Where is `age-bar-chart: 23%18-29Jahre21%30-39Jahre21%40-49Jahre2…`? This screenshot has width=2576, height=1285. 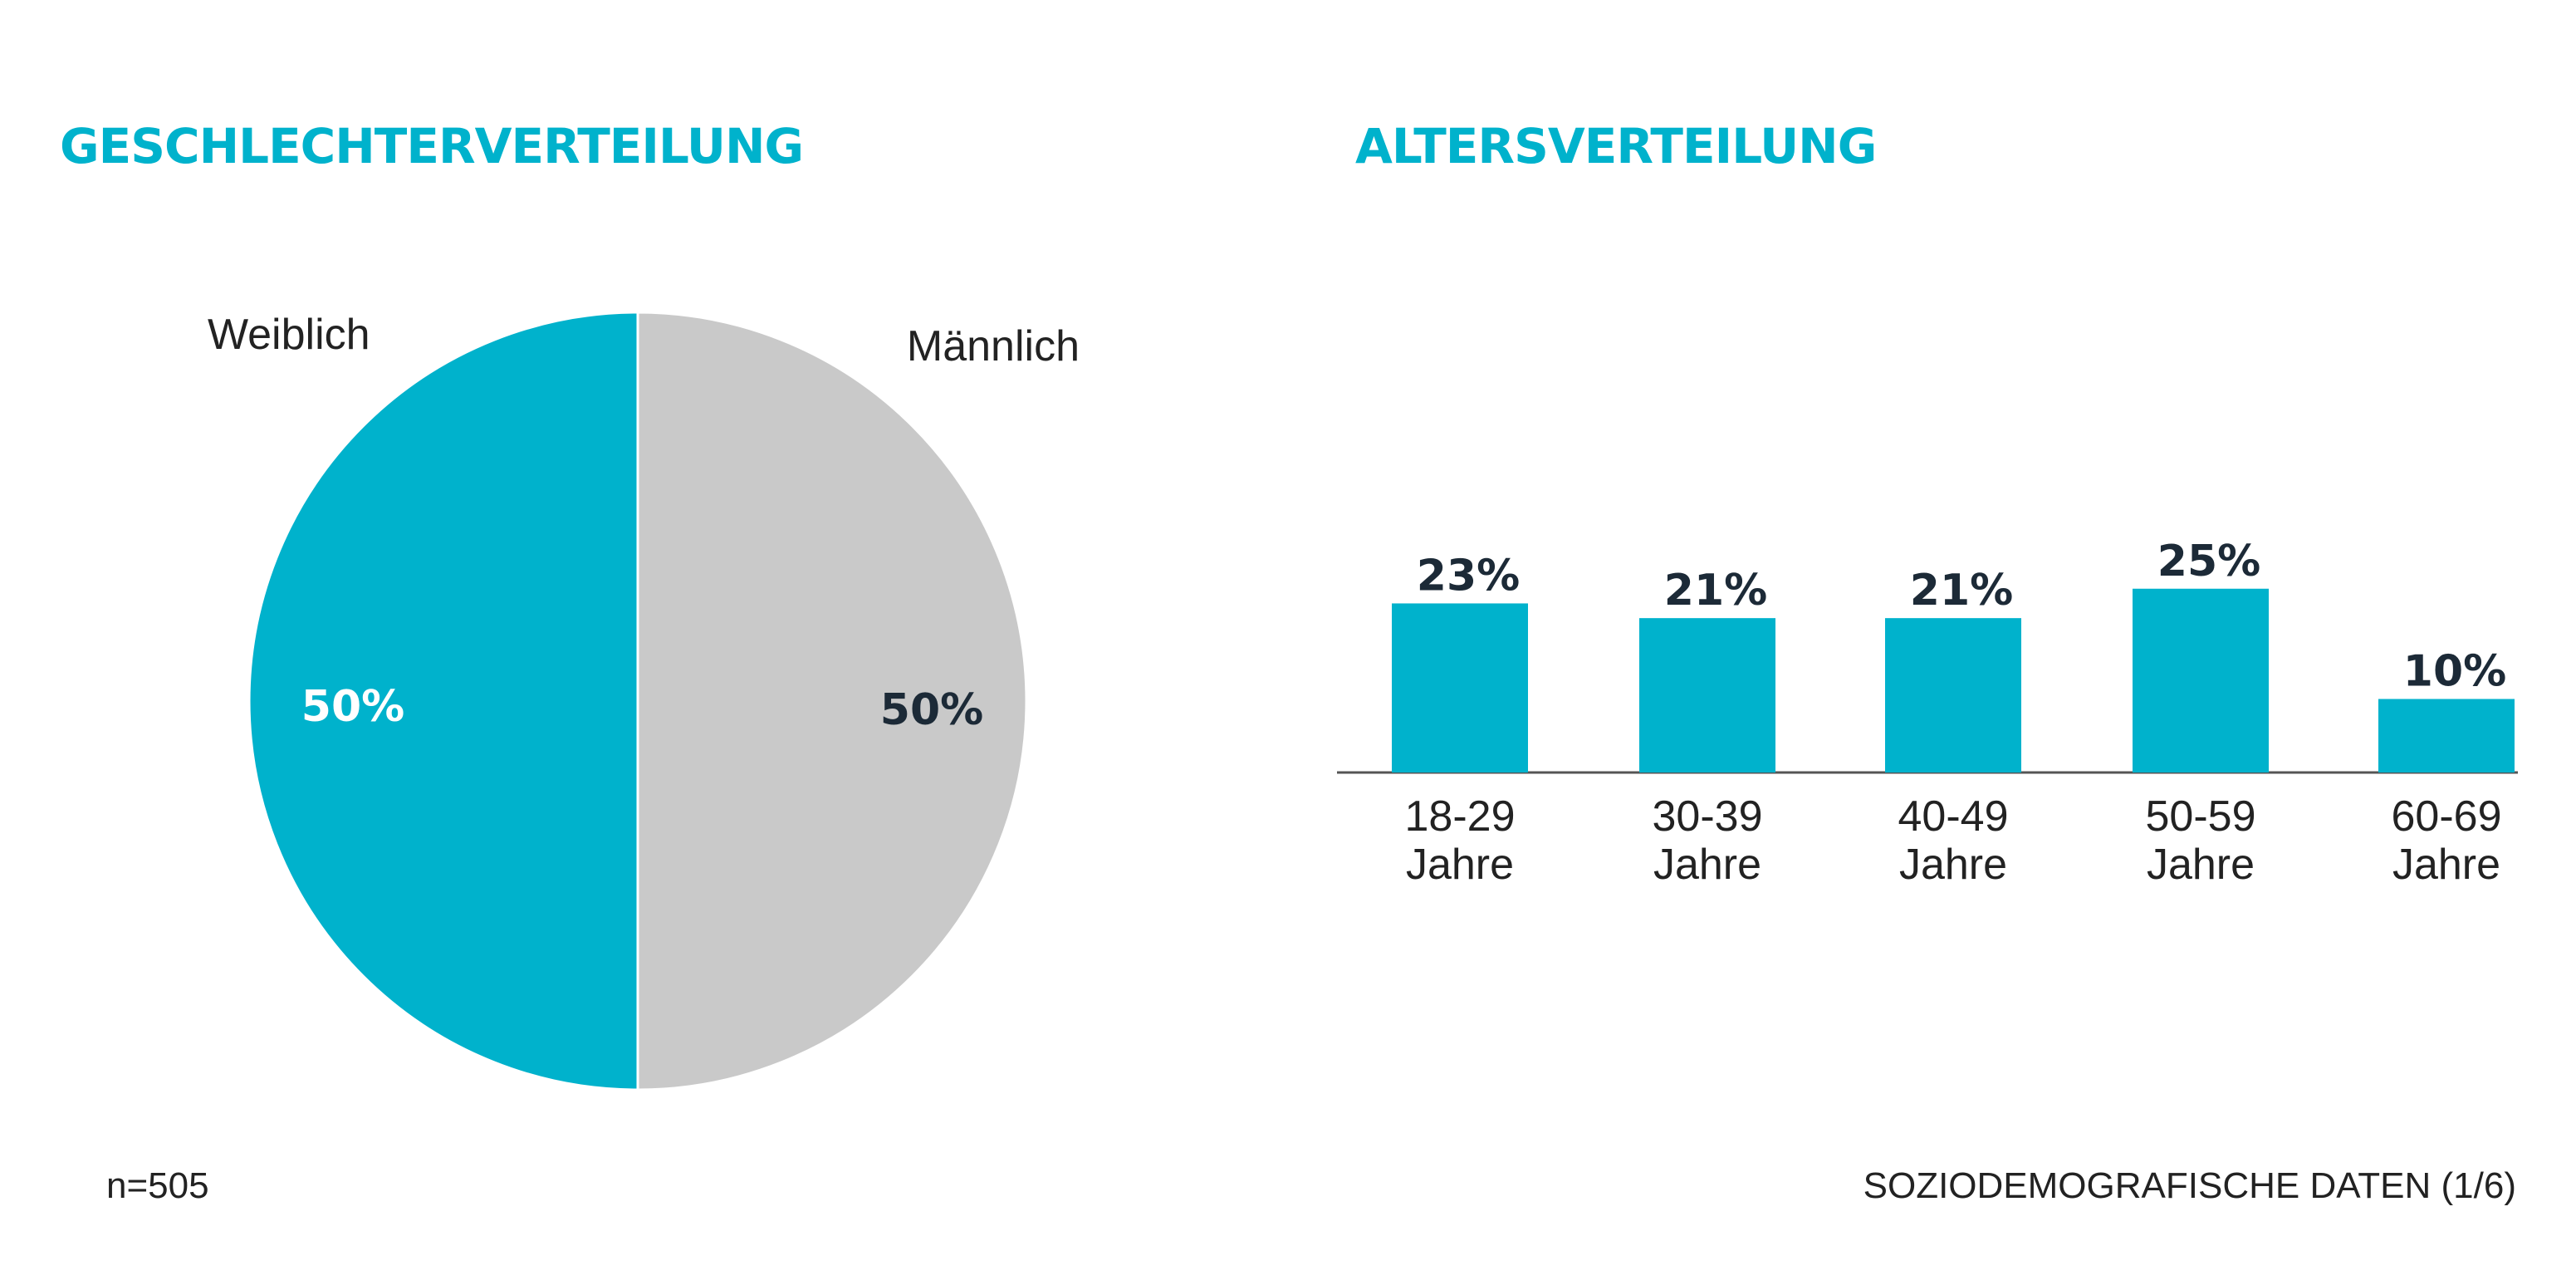
age-bar-chart: 23%18-29Jahre21%30-39Jahre21%40-49Jahre2… is located at coordinates (1928, 713).